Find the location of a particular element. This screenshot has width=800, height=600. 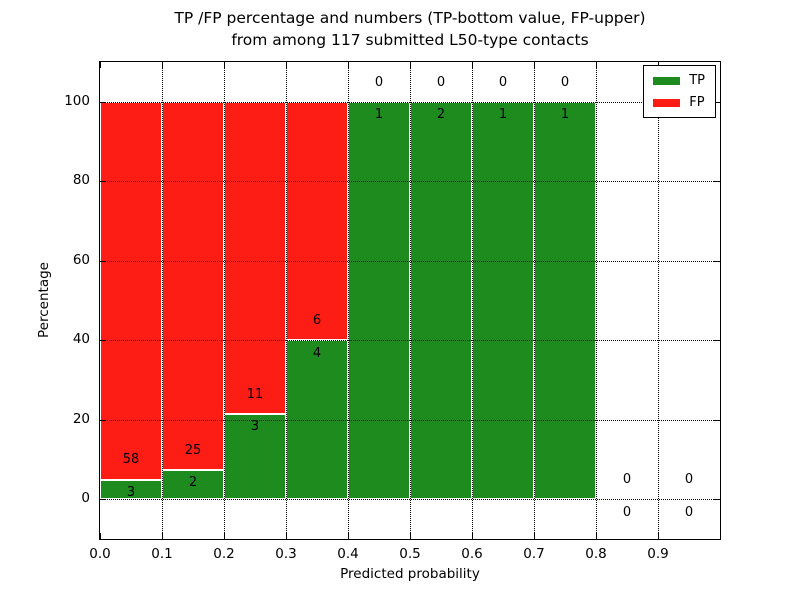

y-tick-label: 40 is located at coordinates (81, 339).